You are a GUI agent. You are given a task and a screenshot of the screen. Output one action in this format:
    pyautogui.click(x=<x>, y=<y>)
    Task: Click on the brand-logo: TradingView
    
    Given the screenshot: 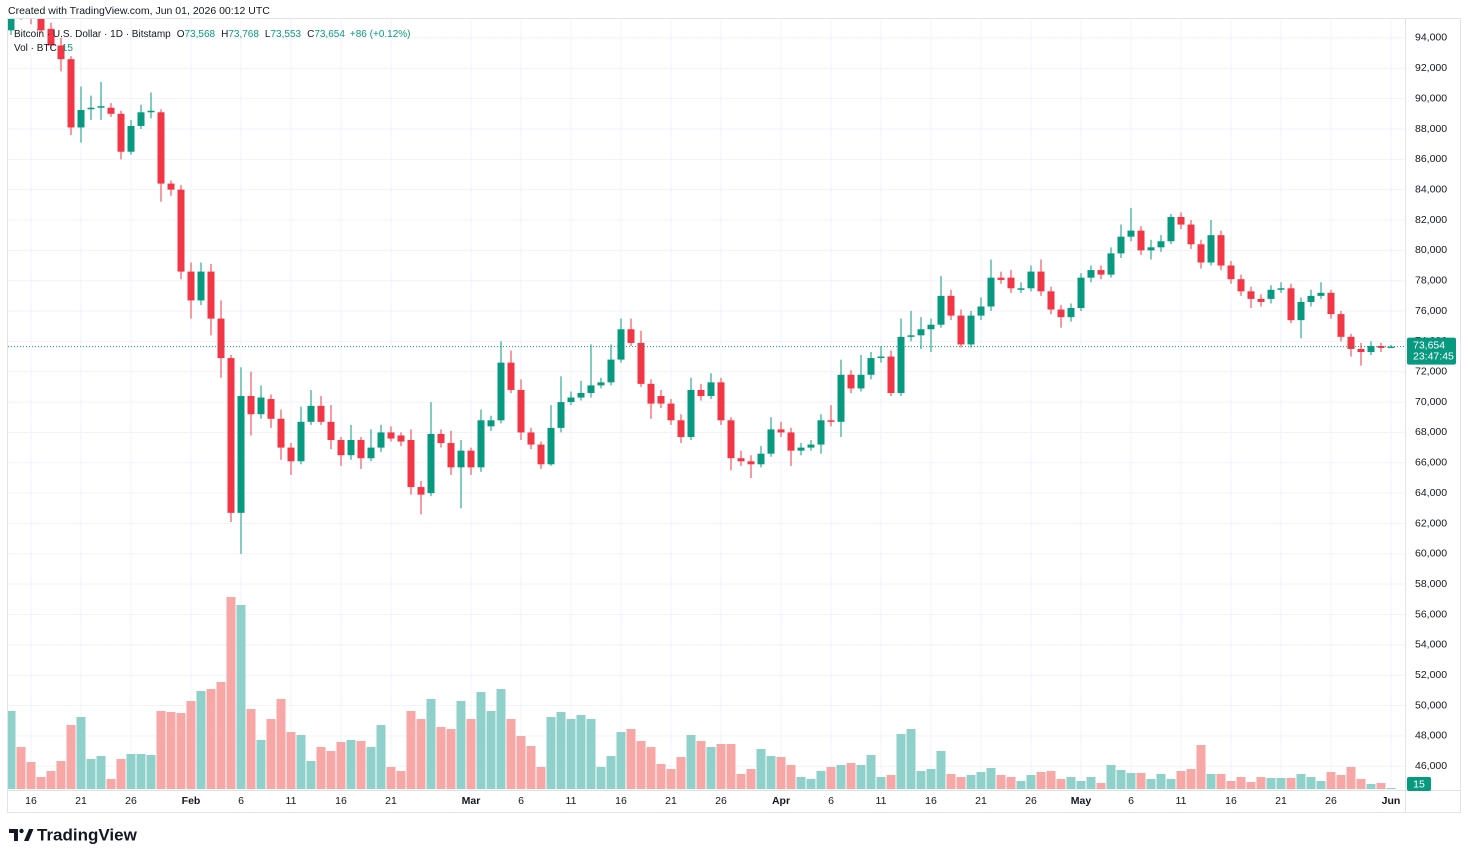 What is the action you would take?
    pyautogui.click(x=73, y=834)
    